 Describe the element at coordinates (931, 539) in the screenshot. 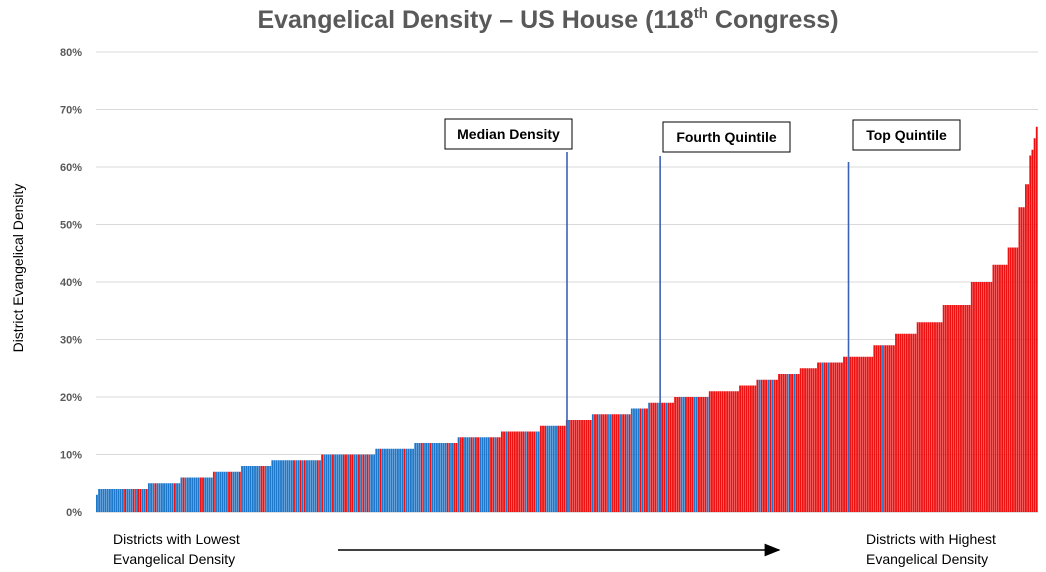

I see `x-label-highest-line-1: Districts with Highest` at that location.